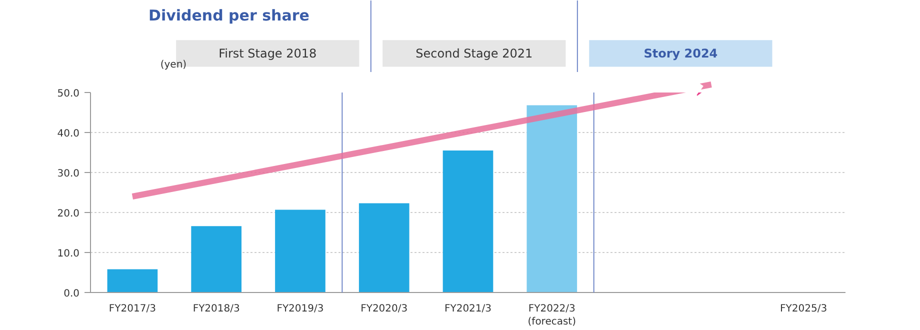 This screenshot has height=330, width=920. I want to click on y-axis-title: (yen), so click(173, 65).